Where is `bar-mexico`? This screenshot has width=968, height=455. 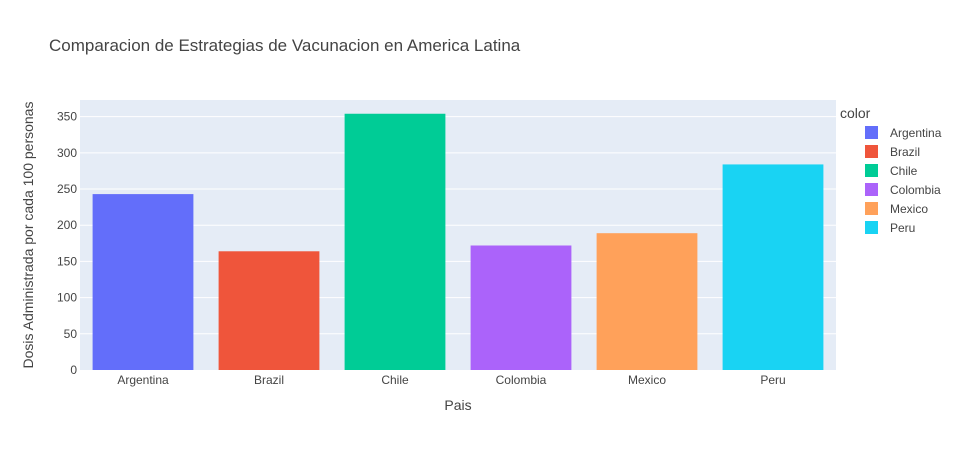 bar-mexico is located at coordinates (647, 301).